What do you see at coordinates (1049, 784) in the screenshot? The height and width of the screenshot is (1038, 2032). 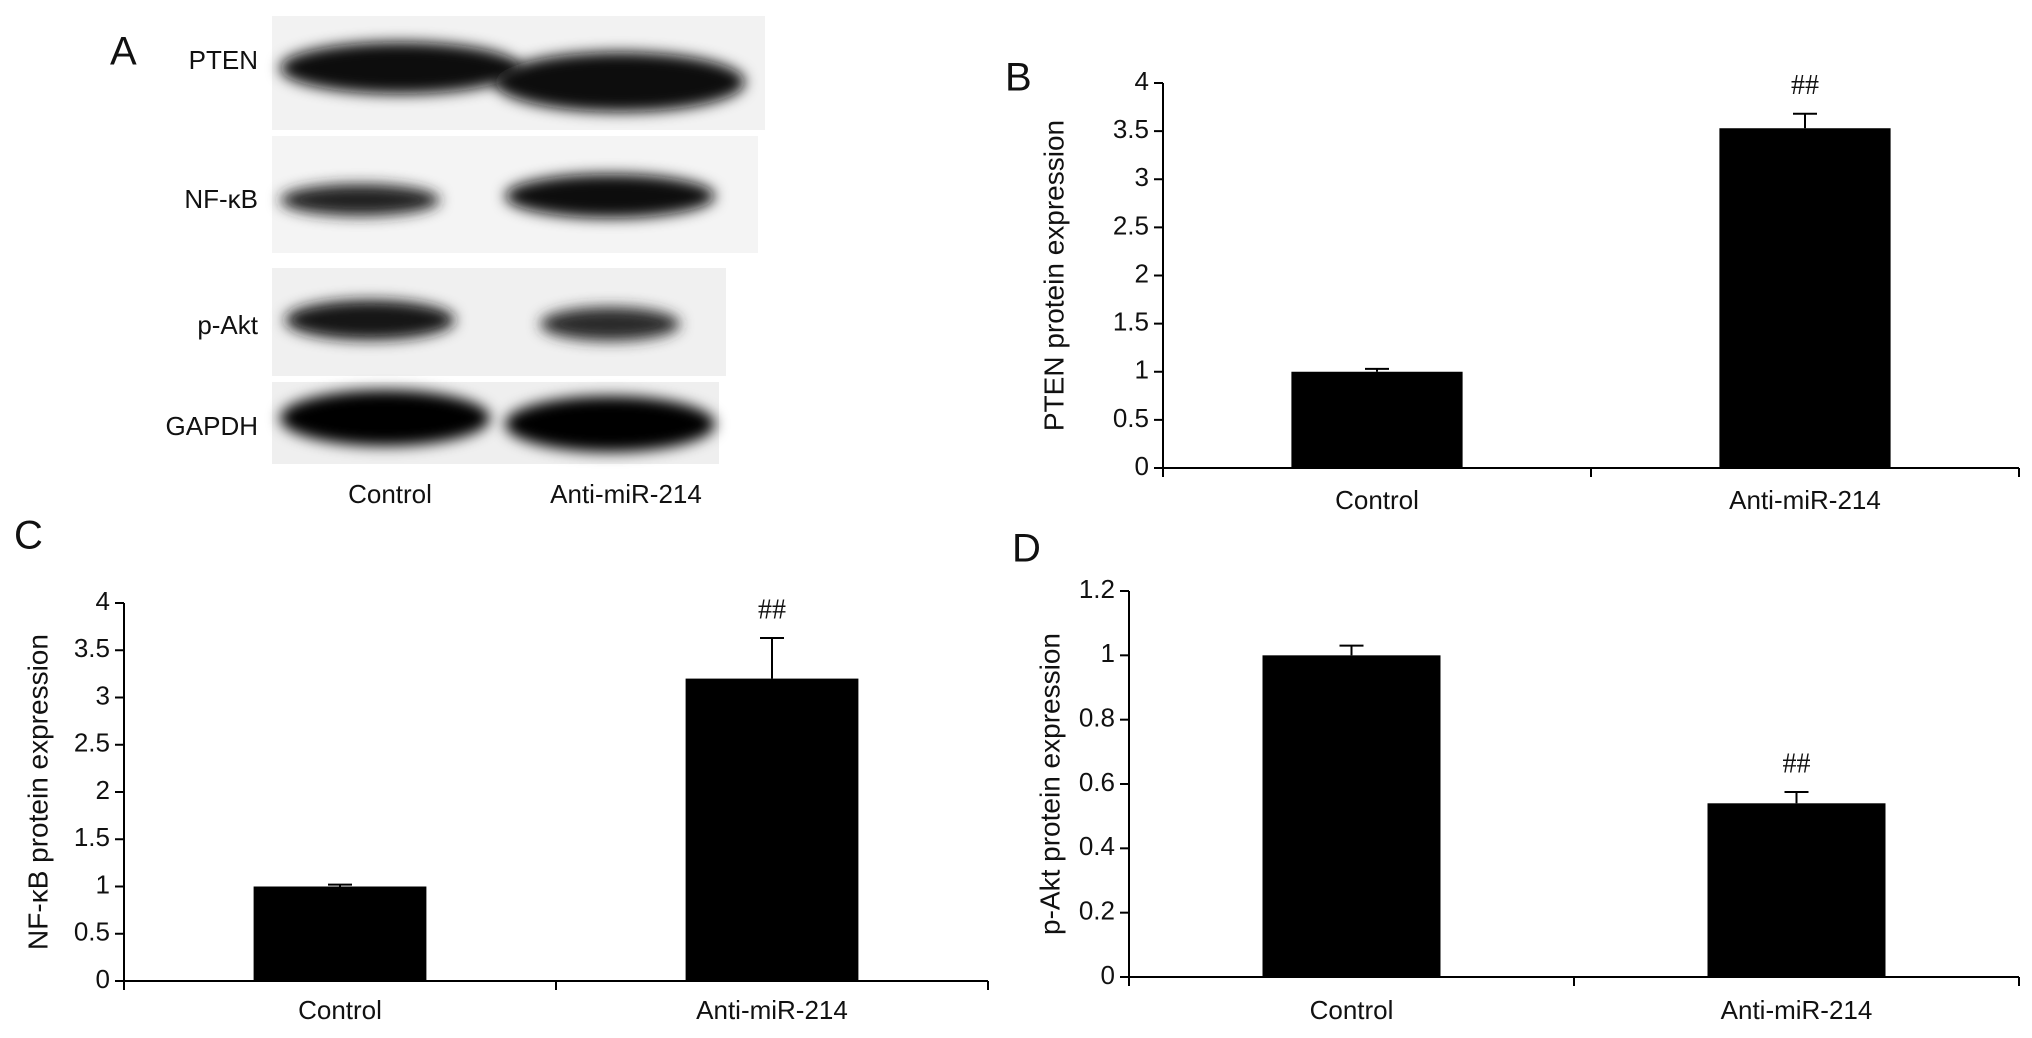 I see `y-axis-title: p-Akt protein expression` at bounding box center [1049, 784].